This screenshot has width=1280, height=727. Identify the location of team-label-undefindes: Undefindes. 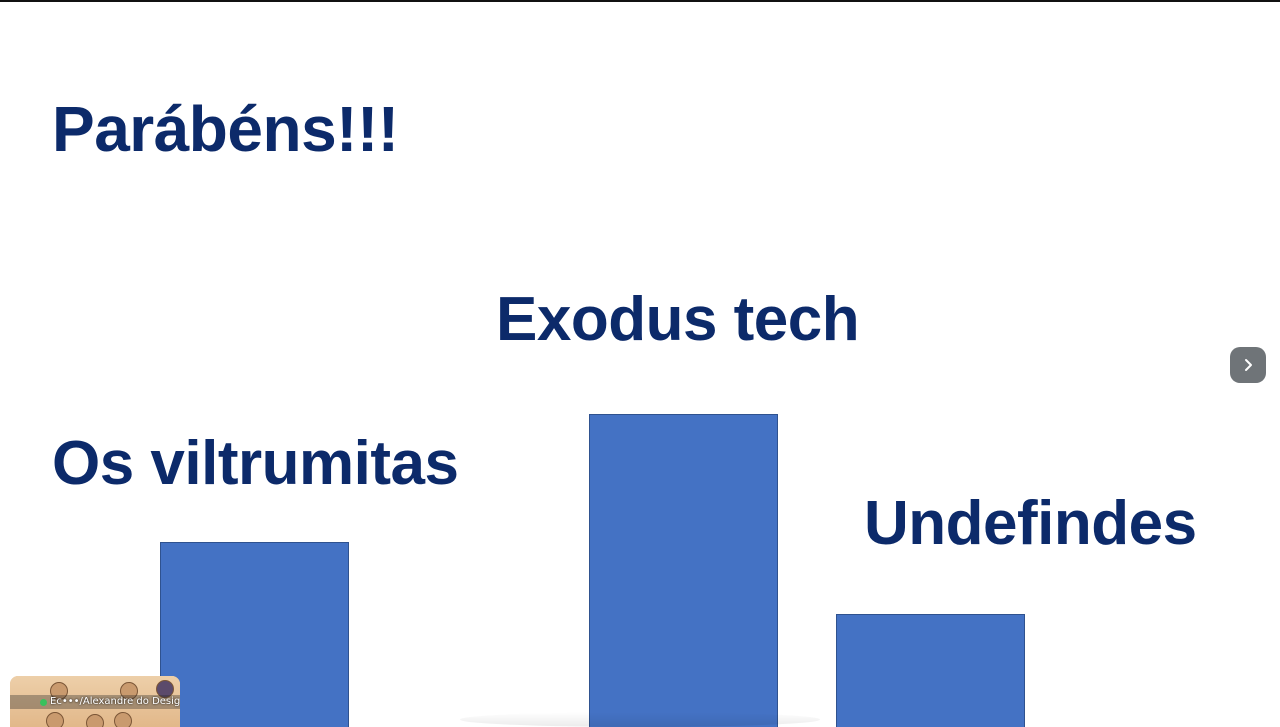
(1030, 523).